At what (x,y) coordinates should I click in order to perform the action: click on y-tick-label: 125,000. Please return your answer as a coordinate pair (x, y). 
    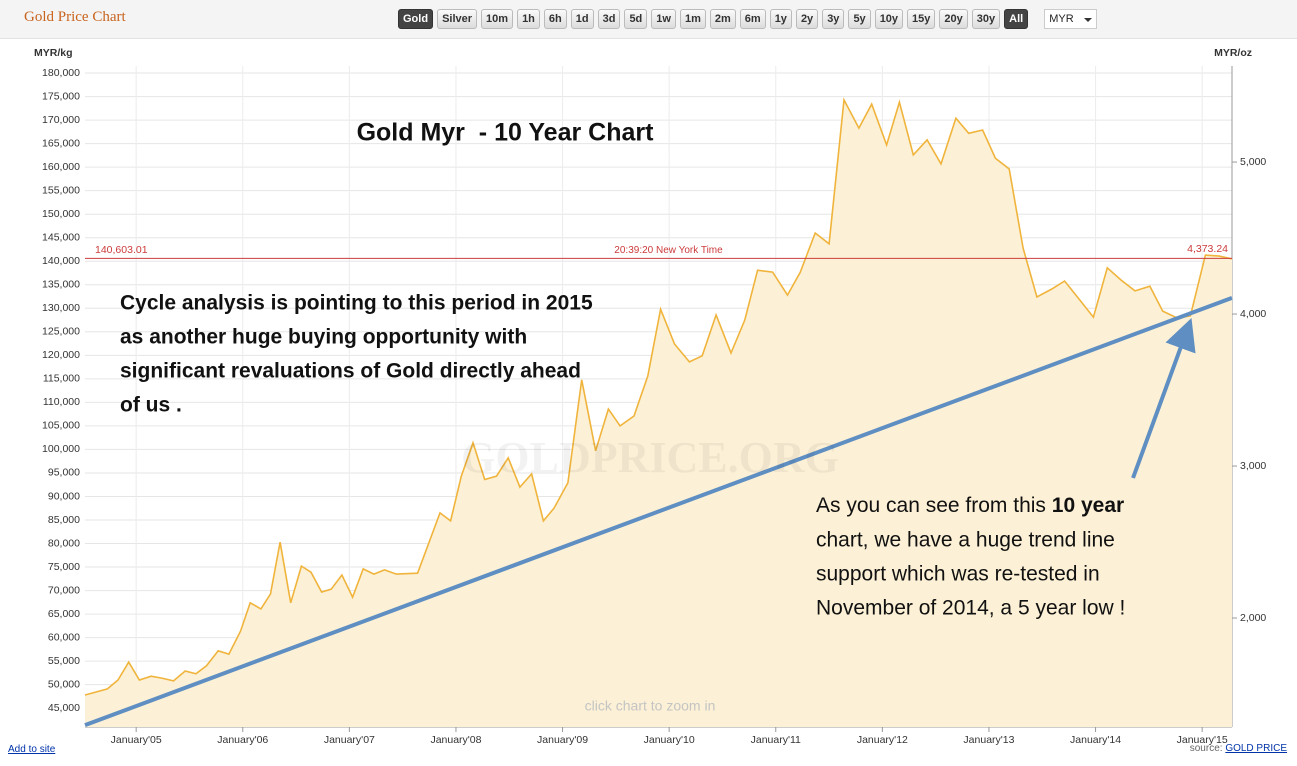
    Looking at the image, I should click on (61, 332).